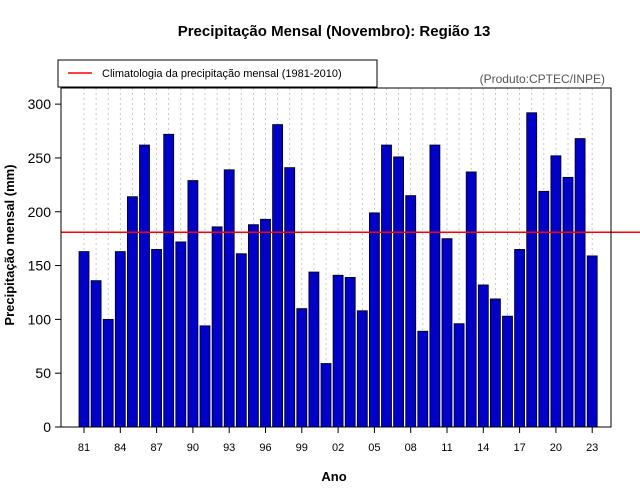  Describe the element at coordinates (333, 476) in the screenshot. I see `x-axis-title: Ano` at that location.